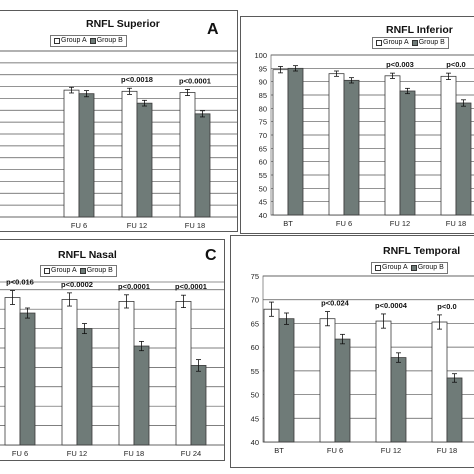 The width and height of the screenshot is (474, 474). What do you see at coordinates (211, 255) in the screenshot?
I see `panel-letter: C` at bounding box center [211, 255].